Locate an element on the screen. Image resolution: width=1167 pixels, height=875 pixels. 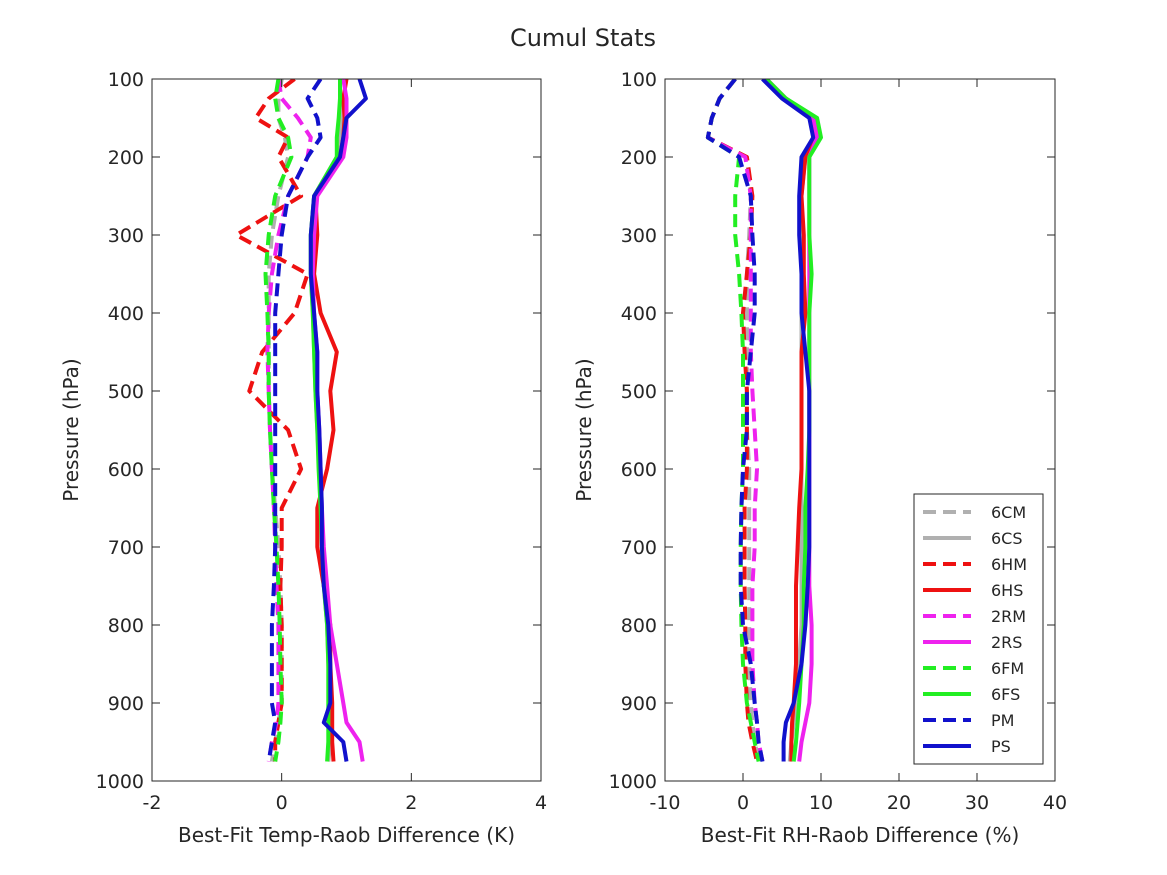
legend-label-2rm: 2RM is located at coordinates (1008, 616).